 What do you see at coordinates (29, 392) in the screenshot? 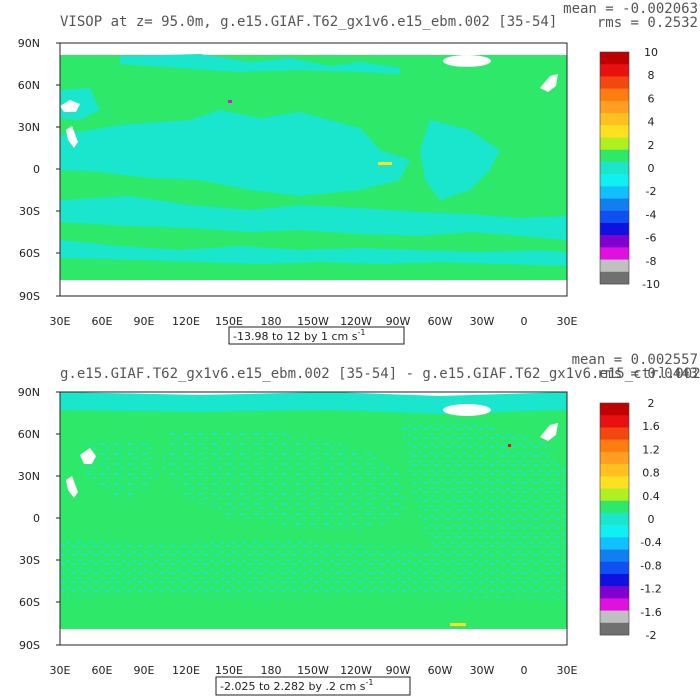
I see `panel-2-lat-label: 90N` at bounding box center [29, 392].